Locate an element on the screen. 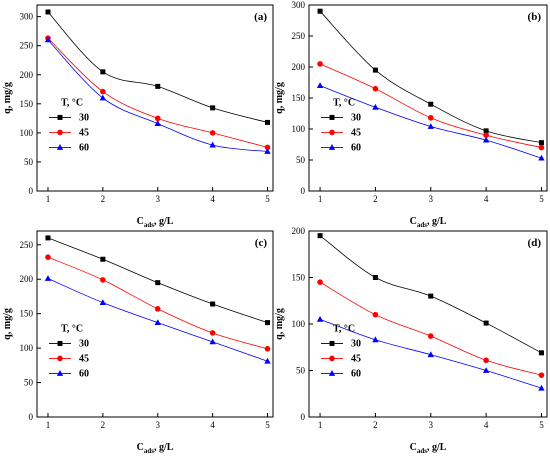 This screenshot has height=460, width=550. panel-label: (c) is located at coordinates (261, 243).